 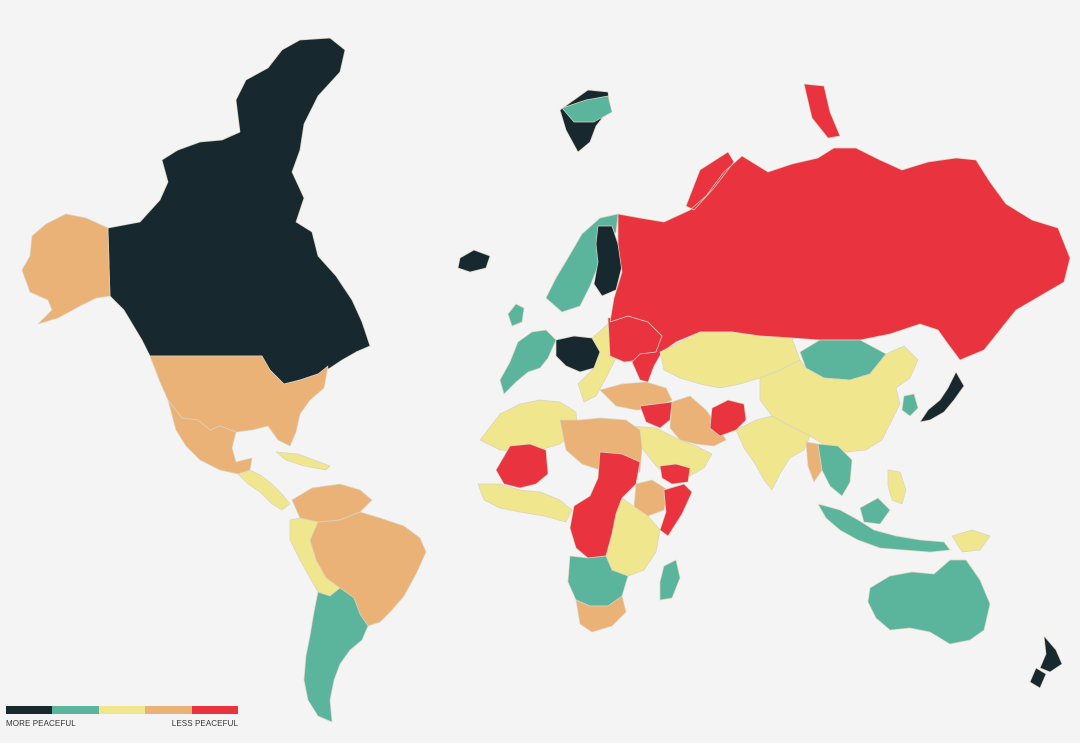 I want to click on region-india, so click(x=773, y=453).